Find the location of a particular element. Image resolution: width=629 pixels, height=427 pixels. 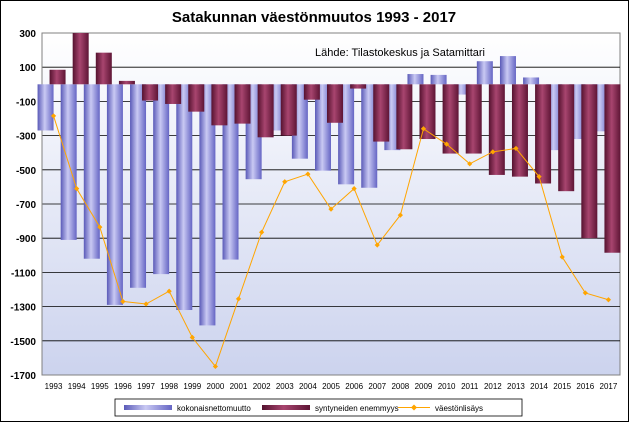

legend-box is located at coordinates (318, 407).